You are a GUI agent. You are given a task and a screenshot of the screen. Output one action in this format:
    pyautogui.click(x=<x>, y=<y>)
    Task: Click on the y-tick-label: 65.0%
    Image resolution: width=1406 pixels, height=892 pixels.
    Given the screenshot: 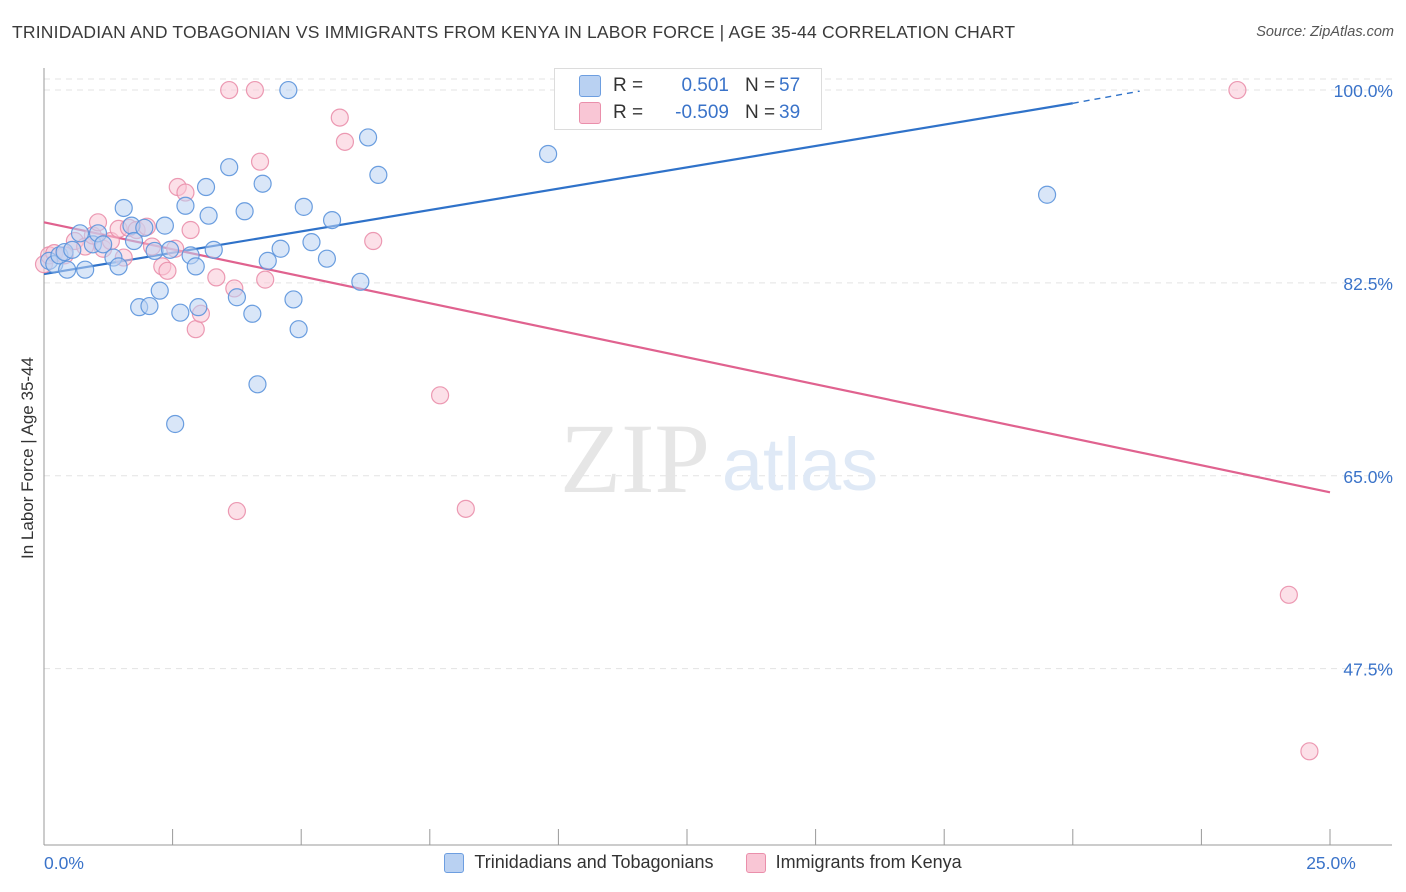 What is the action you would take?
    pyautogui.click(x=1368, y=477)
    